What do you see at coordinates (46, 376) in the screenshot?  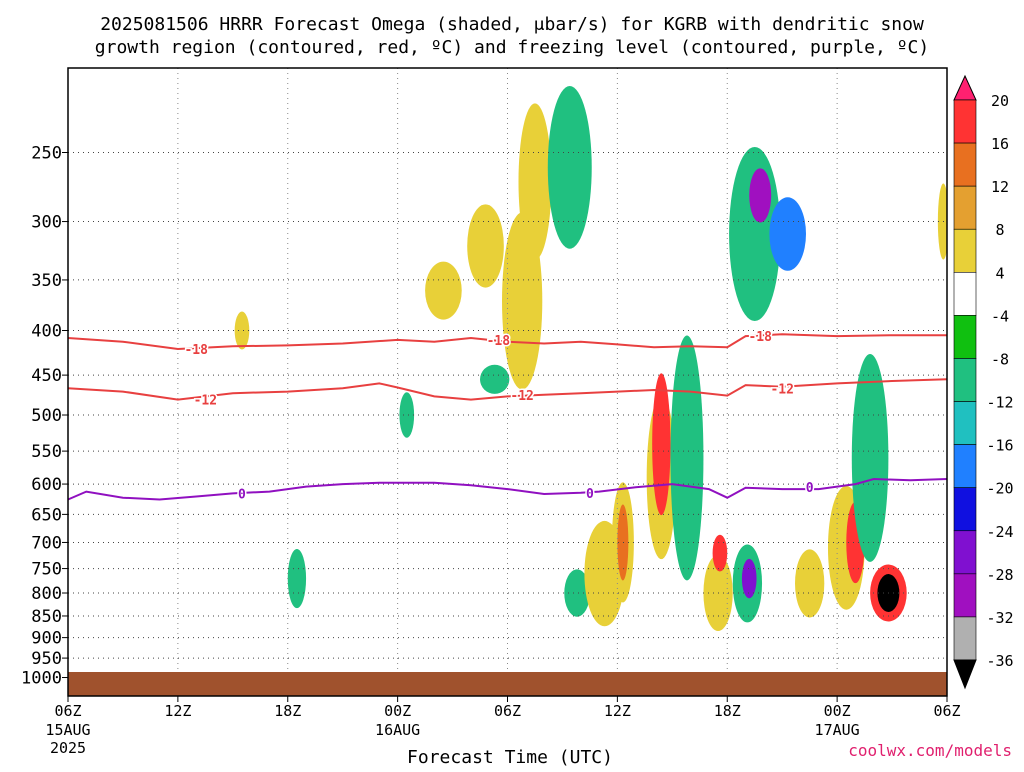 I see `y-tick-label: 450` at bounding box center [46, 376].